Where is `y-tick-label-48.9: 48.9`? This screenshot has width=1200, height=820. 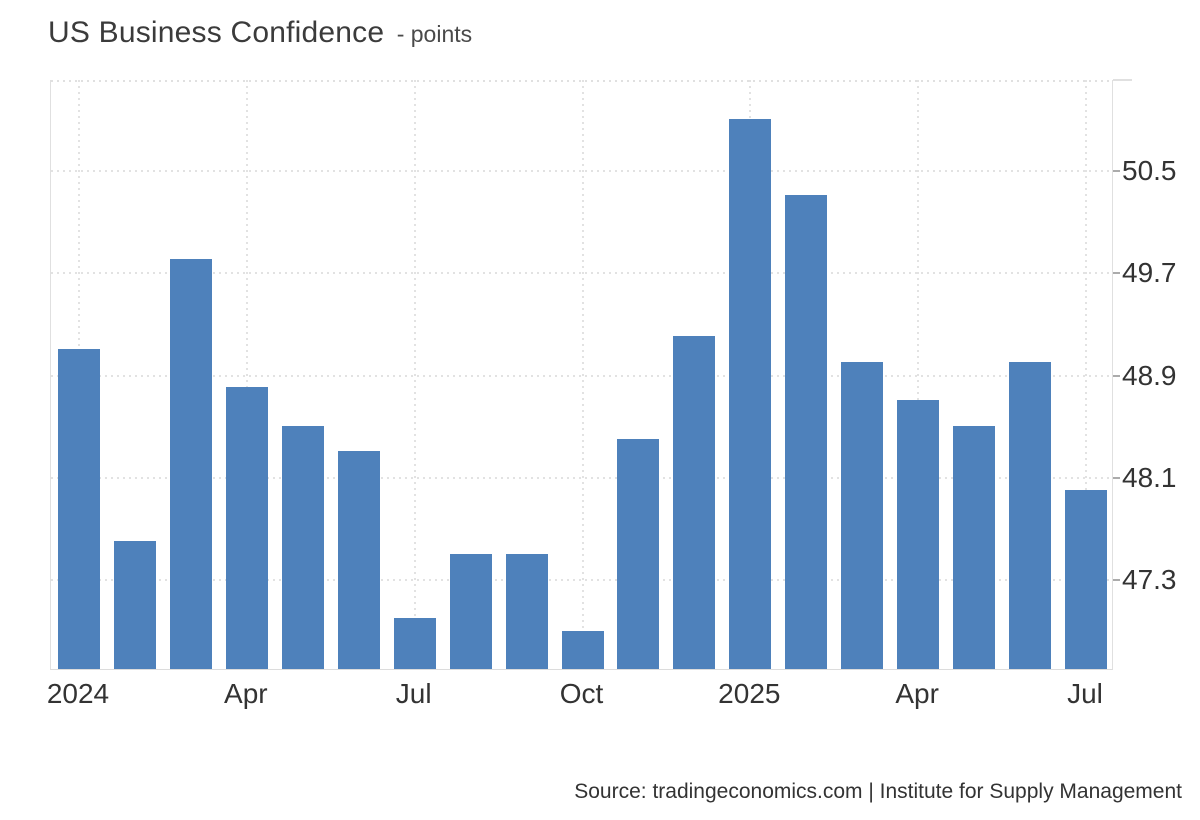
y-tick-label-48.9: 48.9 is located at coordinates (1149, 375).